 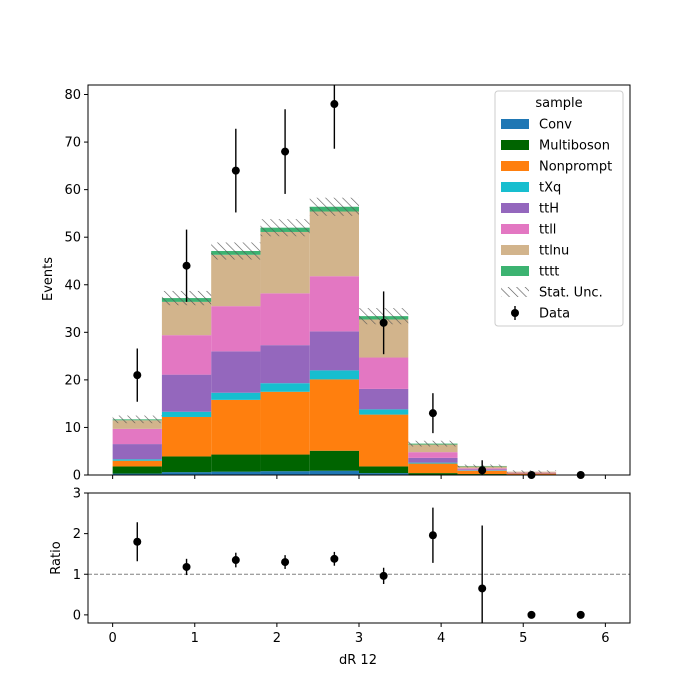 What do you see at coordinates (515, 292) in the screenshot?
I see `legend-swatch-stat-unc` at bounding box center [515, 292].